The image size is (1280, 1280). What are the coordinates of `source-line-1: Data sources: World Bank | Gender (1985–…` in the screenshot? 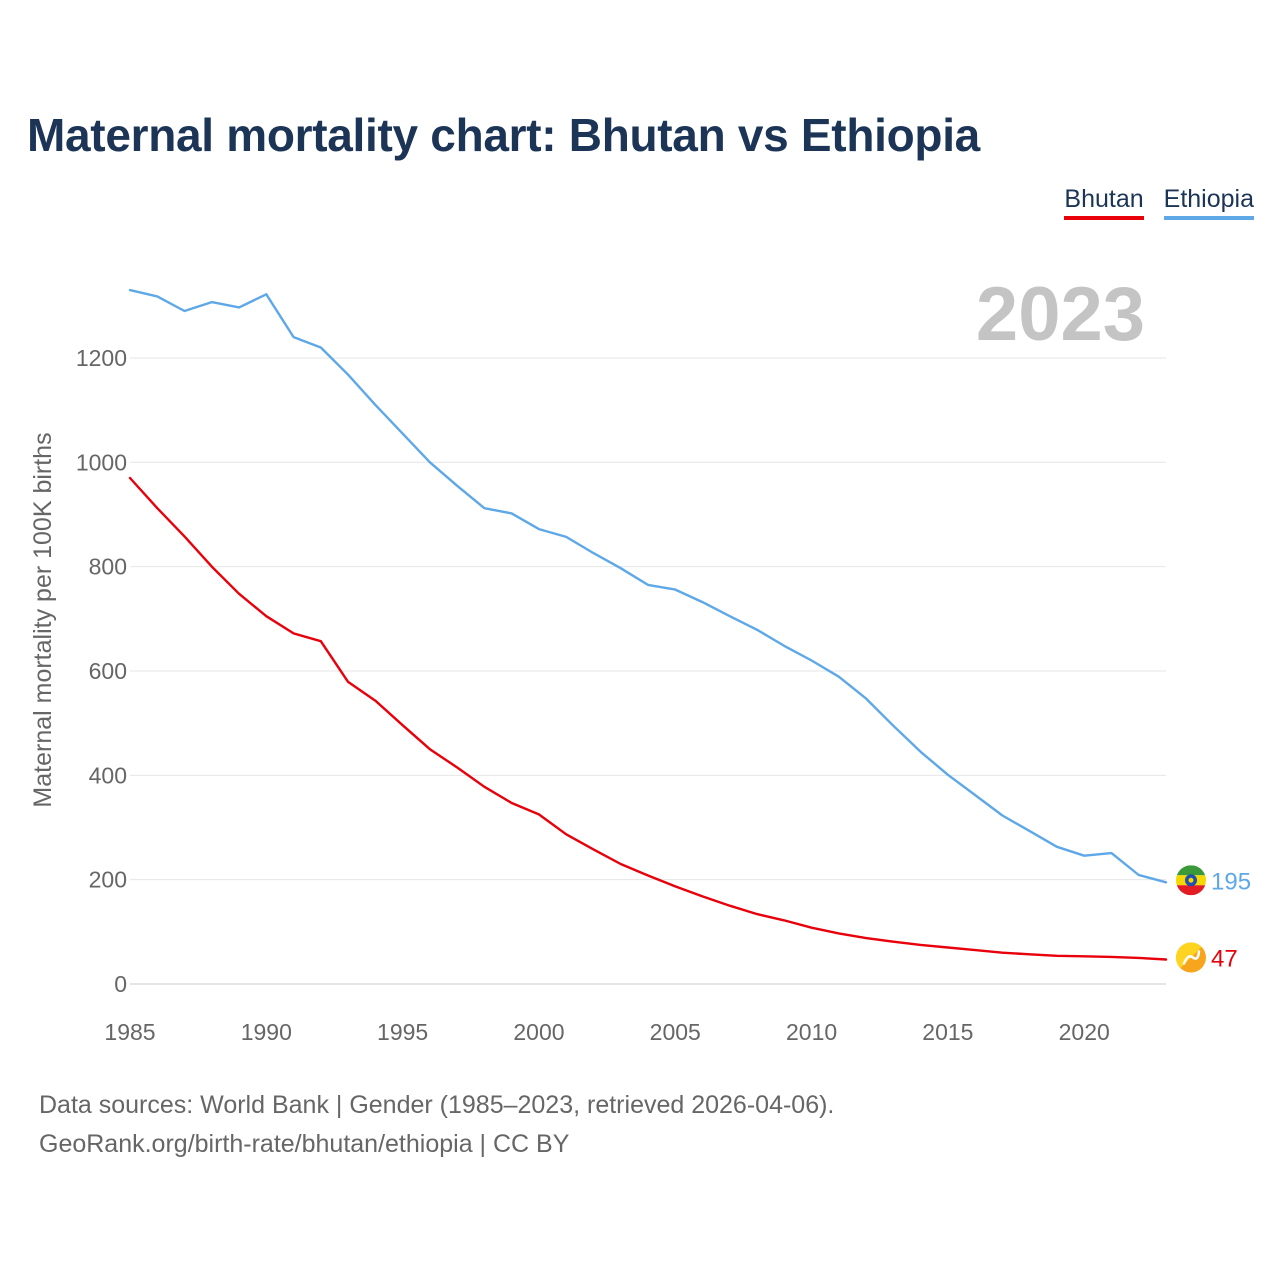 It's located at (437, 1105).